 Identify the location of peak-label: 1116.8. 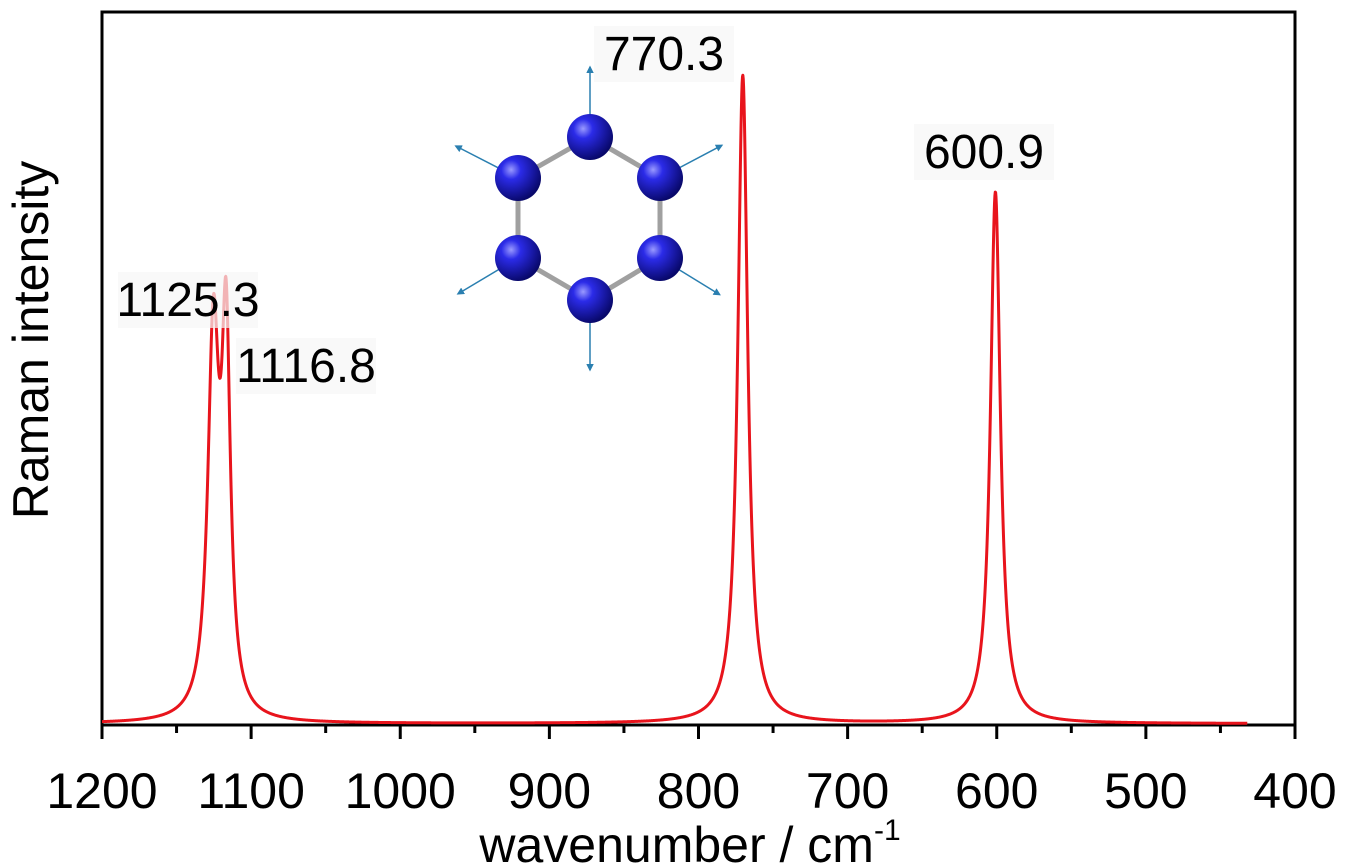
(306, 366).